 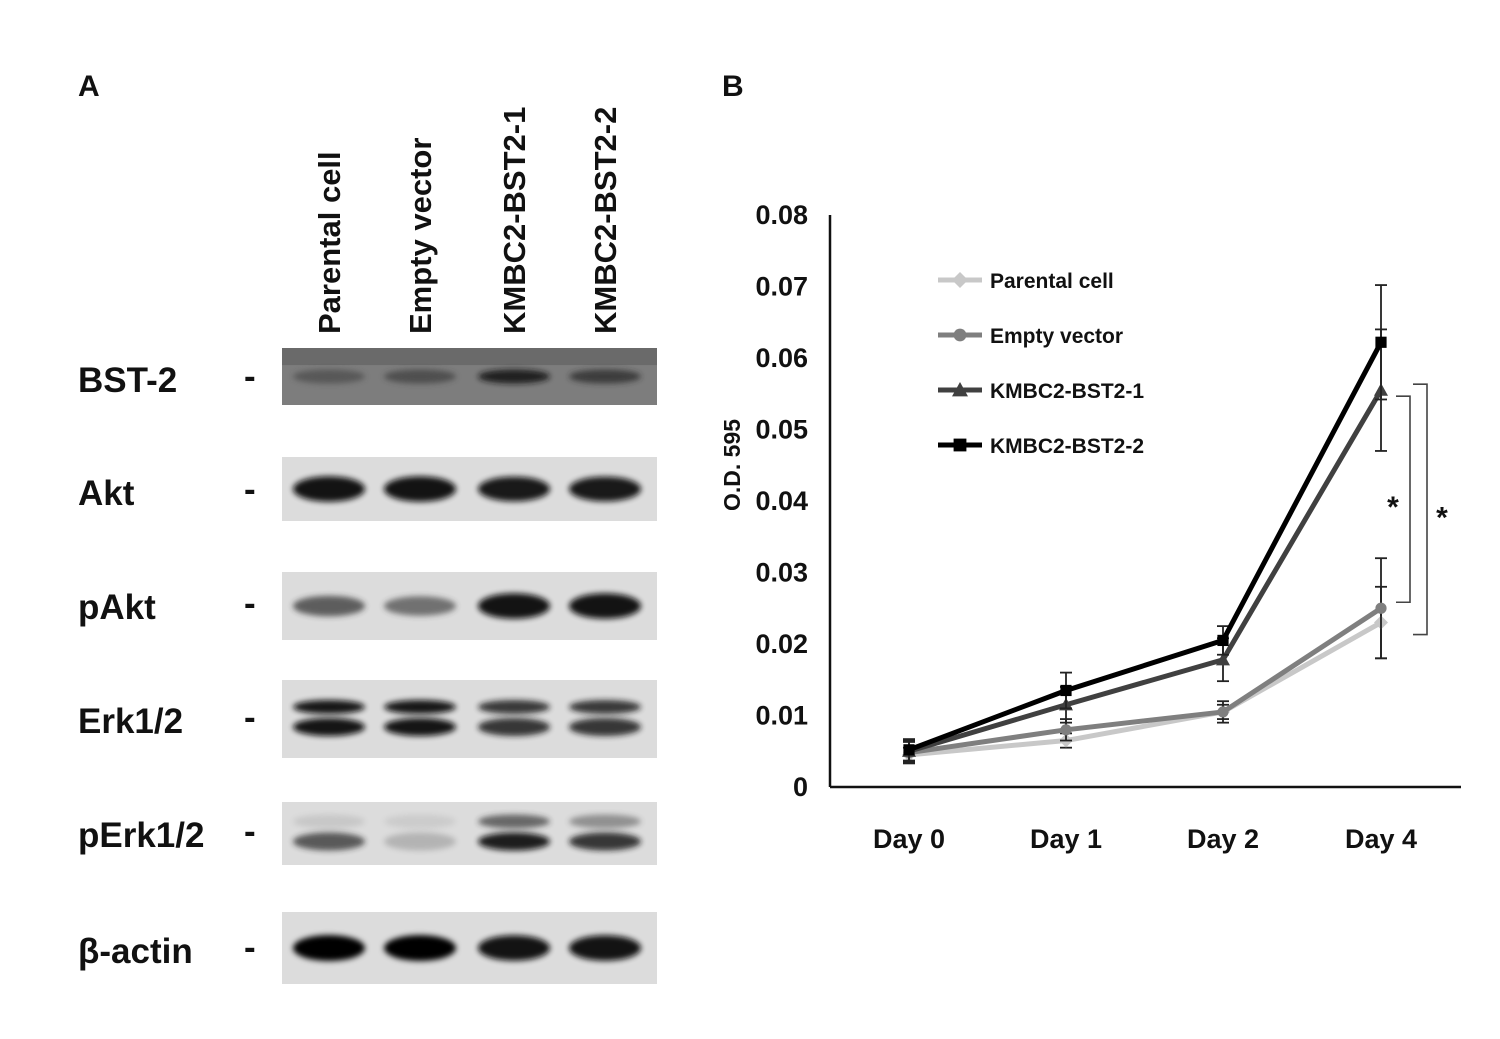 What do you see at coordinates (781, 215) in the screenshot?
I see `y-tick-label: 0.08` at bounding box center [781, 215].